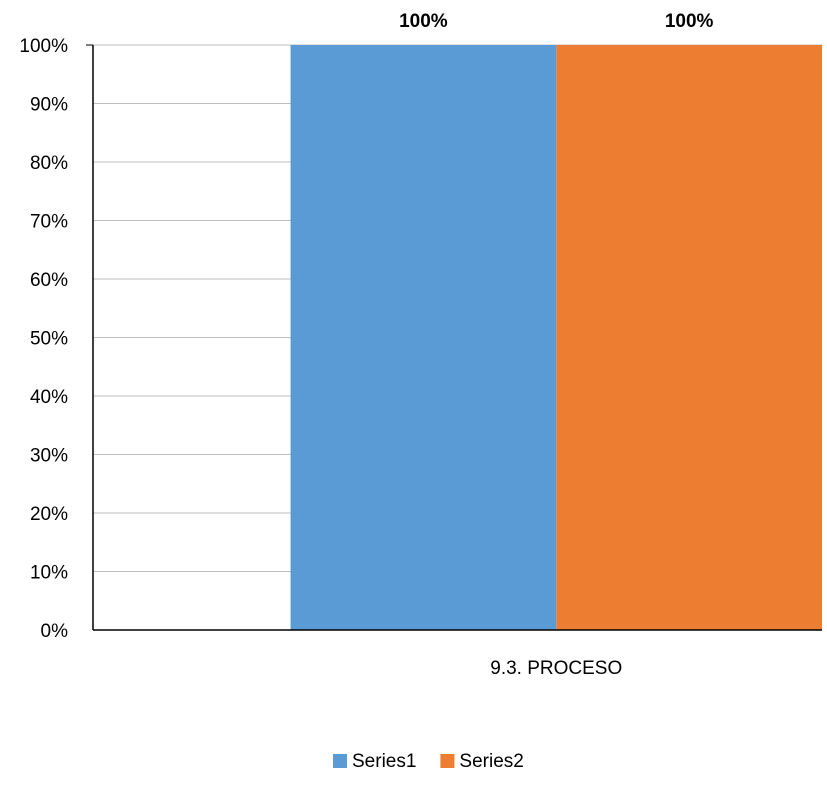  Describe the element at coordinates (428, 761) in the screenshot. I see `legend: Series1 Series2` at that location.